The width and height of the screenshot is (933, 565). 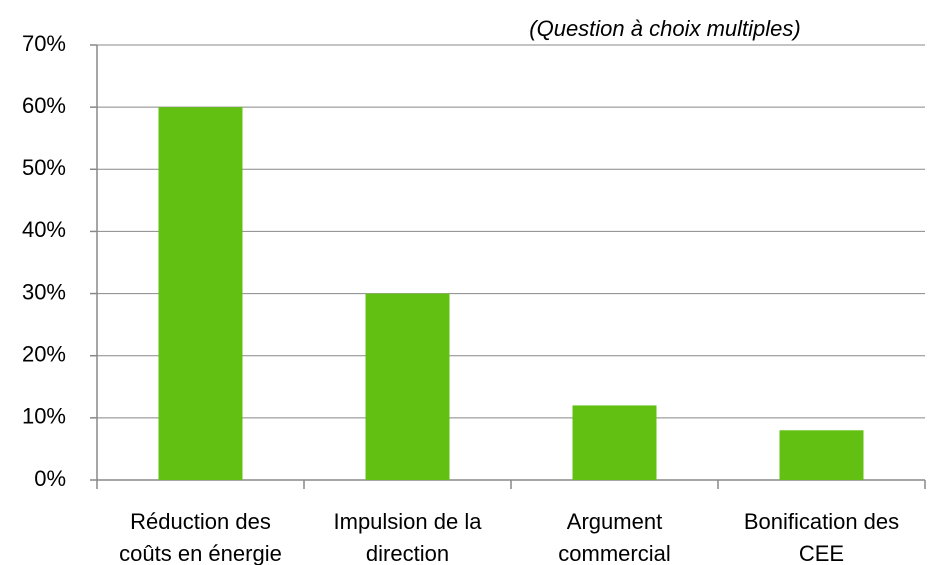 I want to click on x-tick-label: Argument commercial, so click(x=614, y=537).